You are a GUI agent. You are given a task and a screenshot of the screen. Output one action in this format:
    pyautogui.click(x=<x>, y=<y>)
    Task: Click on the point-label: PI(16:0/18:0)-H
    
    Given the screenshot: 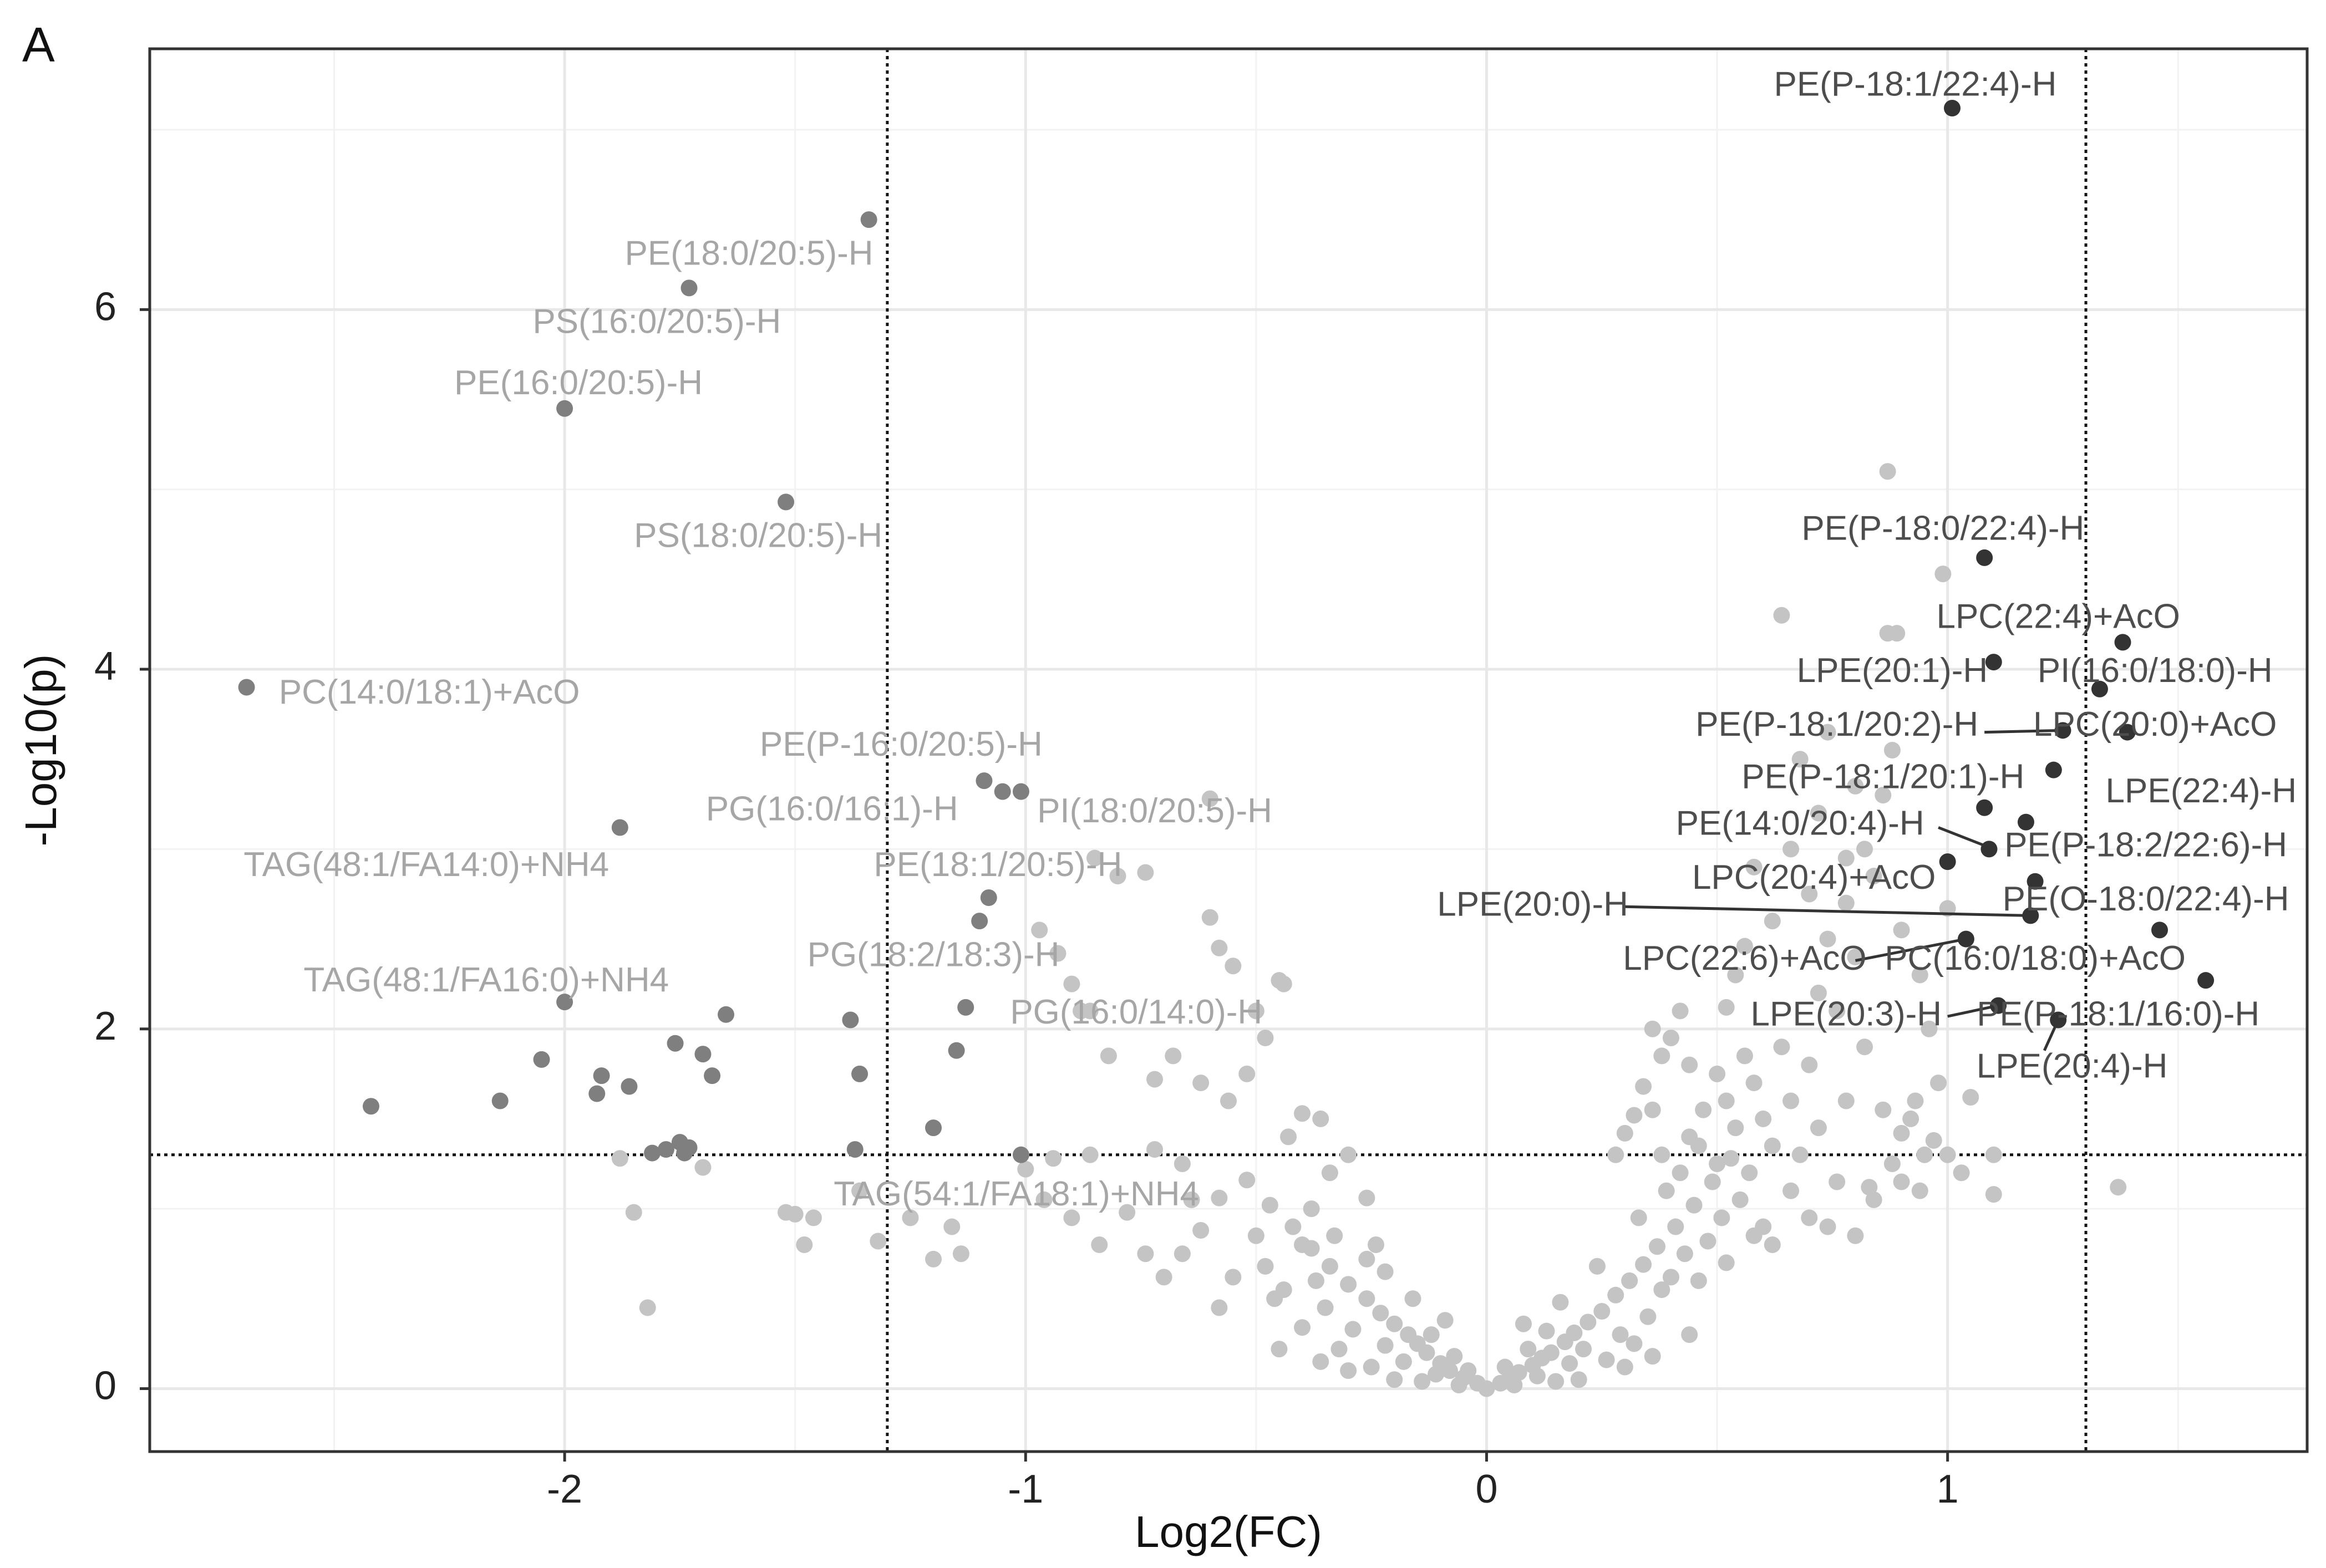 What is the action you would take?
    pyautogui.click(x=2156, y=671)
    